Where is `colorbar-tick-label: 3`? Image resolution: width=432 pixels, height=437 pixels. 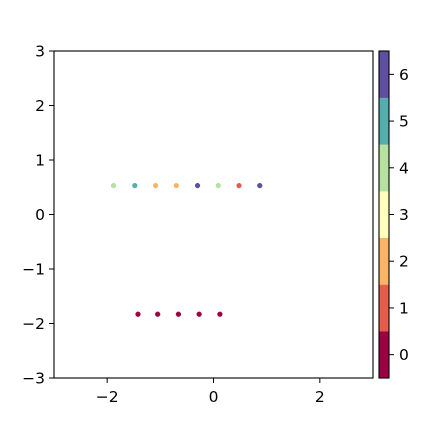
colorbar-tick-label: 3 is located at coordinates (404, 215).